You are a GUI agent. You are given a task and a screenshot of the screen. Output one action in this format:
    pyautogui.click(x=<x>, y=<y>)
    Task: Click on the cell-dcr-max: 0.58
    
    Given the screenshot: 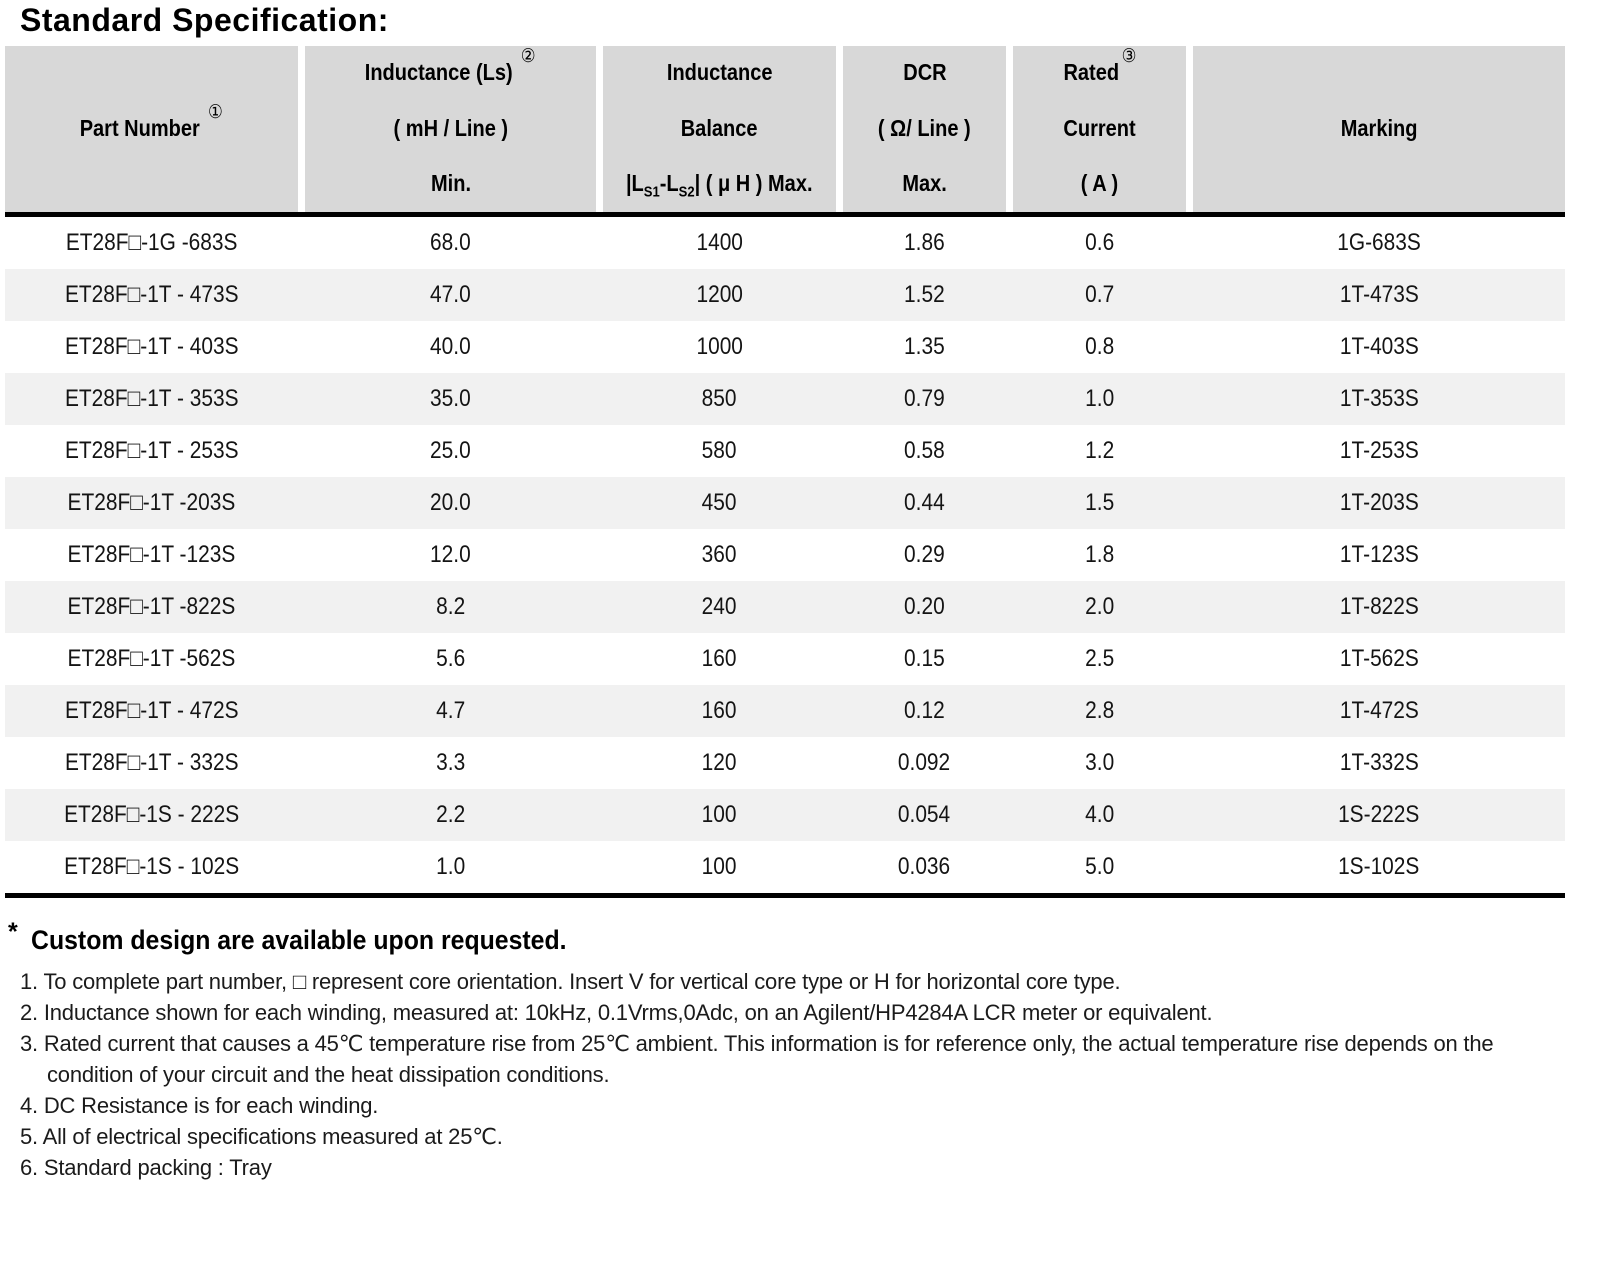 What is the action you would take?
    pyautogui.click(x=924, y=450)
    